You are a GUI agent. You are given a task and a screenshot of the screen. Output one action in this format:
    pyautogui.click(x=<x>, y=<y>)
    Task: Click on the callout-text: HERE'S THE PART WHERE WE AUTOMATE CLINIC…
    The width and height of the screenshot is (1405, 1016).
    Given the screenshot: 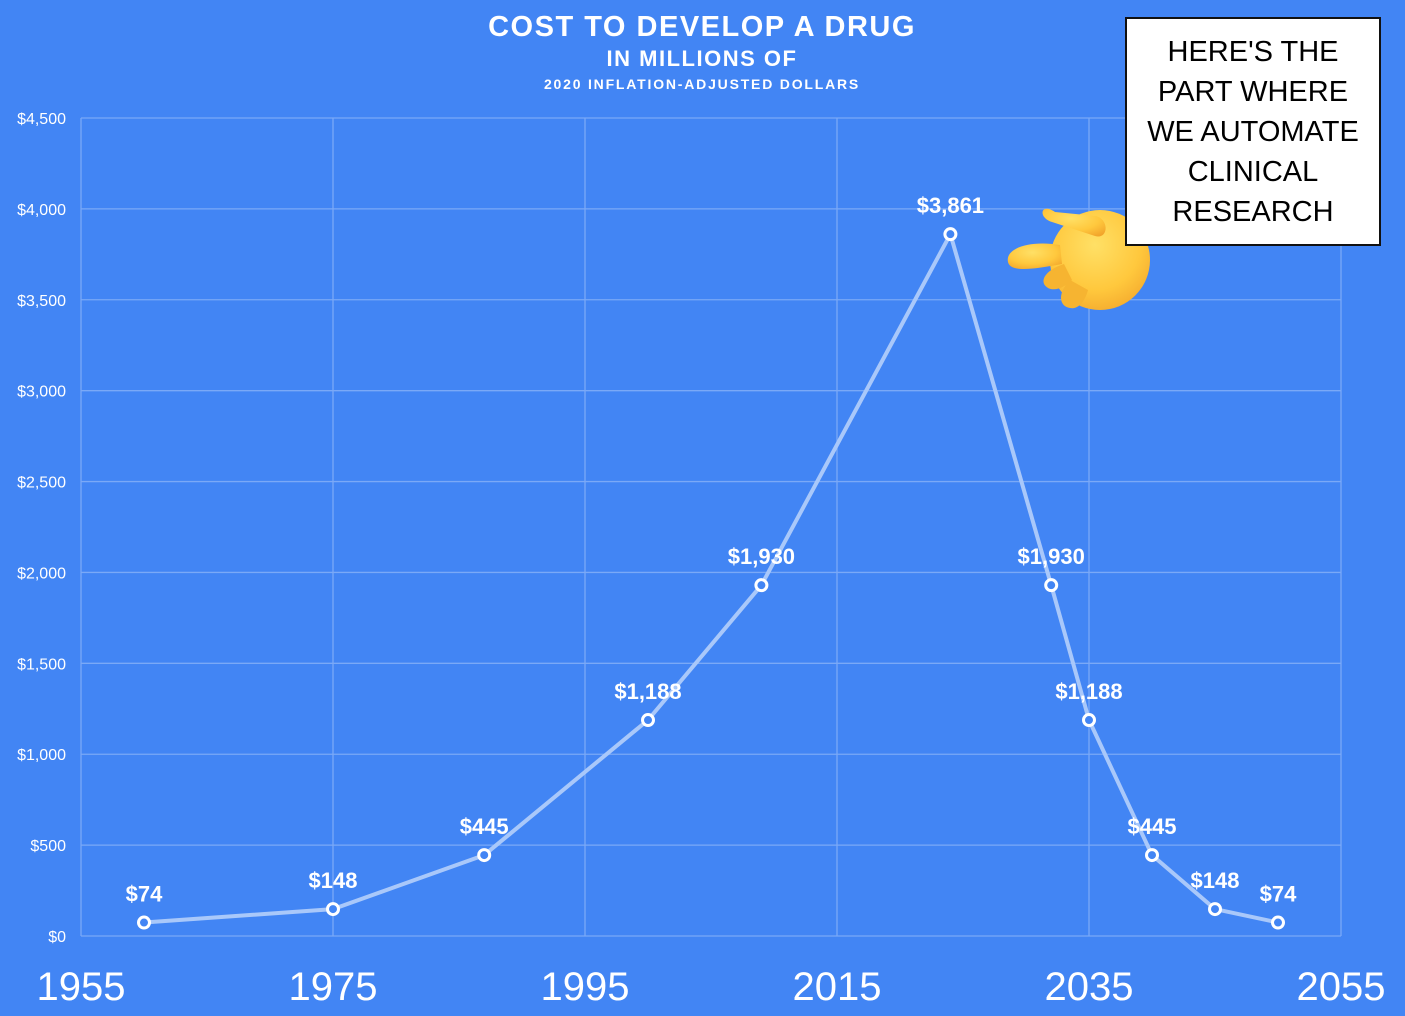 What is the action you would take?
    pyautogui.click(x=1253, y=131)
    